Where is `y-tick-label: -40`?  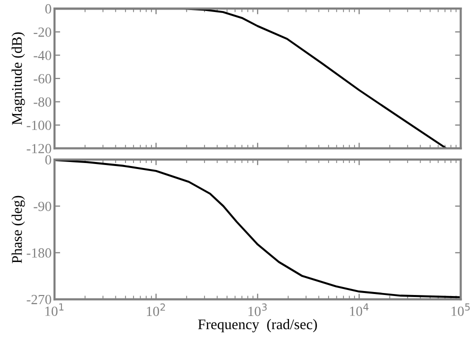
y-tick-label: -40 is located at coordinates (43, 55).